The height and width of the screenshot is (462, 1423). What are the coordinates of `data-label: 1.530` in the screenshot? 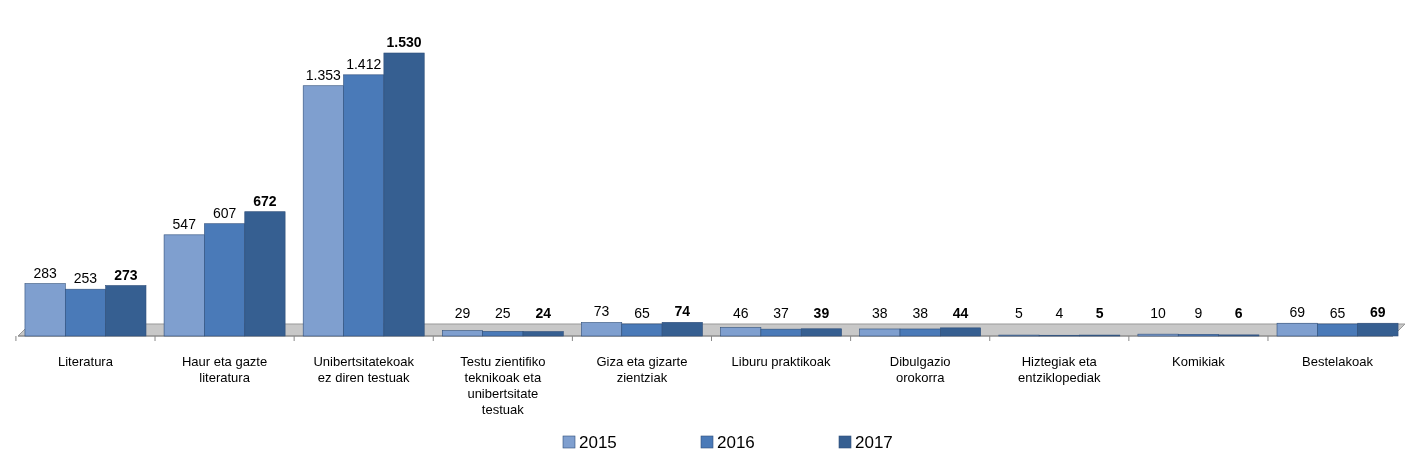 It's located at (404, 42).